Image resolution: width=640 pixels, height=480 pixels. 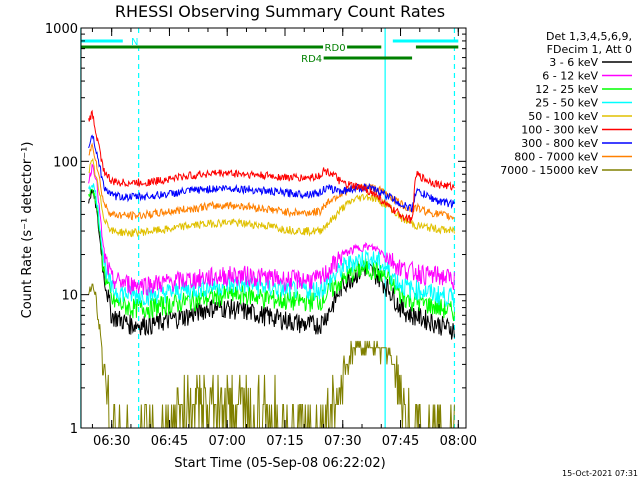 I want to click on legend-entry-label: 12 - 25 keV, so click(x=566, y=89).